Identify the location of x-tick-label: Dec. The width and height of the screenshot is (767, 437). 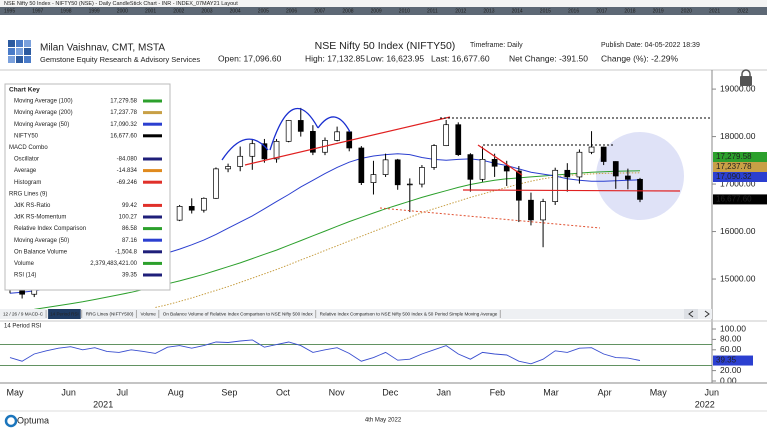
(390, 392).